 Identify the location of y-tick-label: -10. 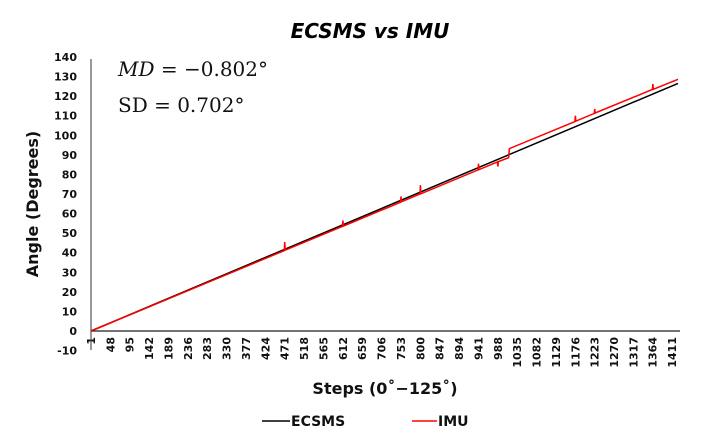
(67, 351).